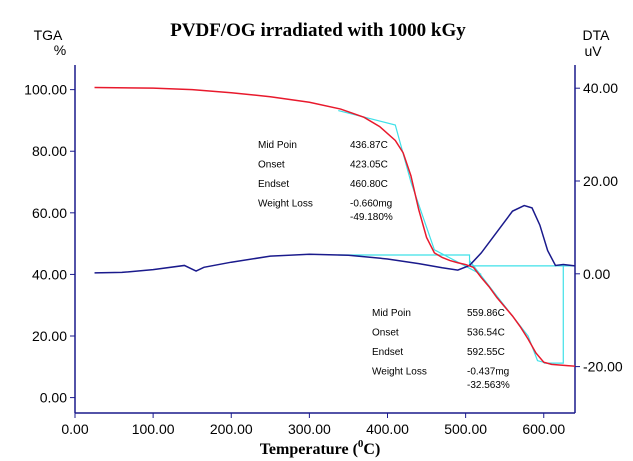 This screenshot has height=461, width=633. Describe the element at coordinates (488, 372) in the screenshot. I see `annotation-2-value: -0.437mg` at that location.